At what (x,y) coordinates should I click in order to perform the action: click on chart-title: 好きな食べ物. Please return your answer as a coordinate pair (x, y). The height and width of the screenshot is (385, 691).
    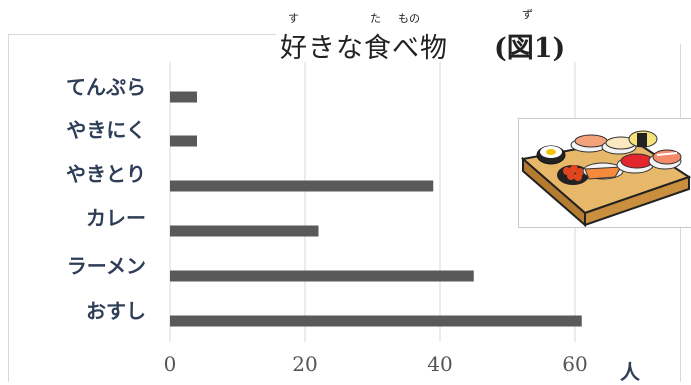
    Looking at the image, I should click on (364, 48).